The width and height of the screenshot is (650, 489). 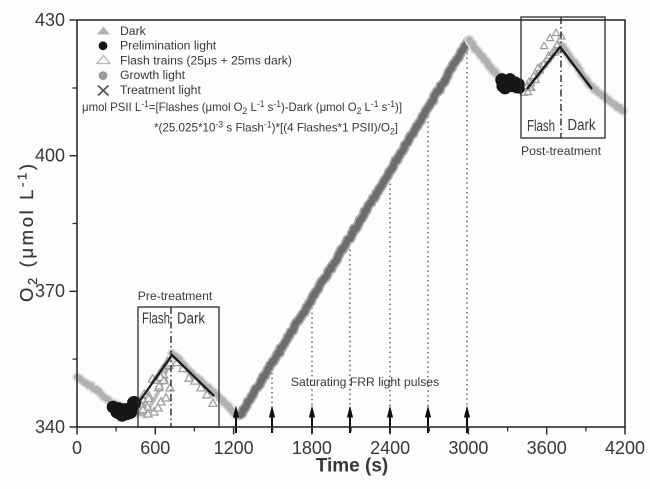 What do you see at coordinates (365, 382) in the screenshot?
I see `svg-text: Saturating FRR light pulses` at bounding box center [365, 382].